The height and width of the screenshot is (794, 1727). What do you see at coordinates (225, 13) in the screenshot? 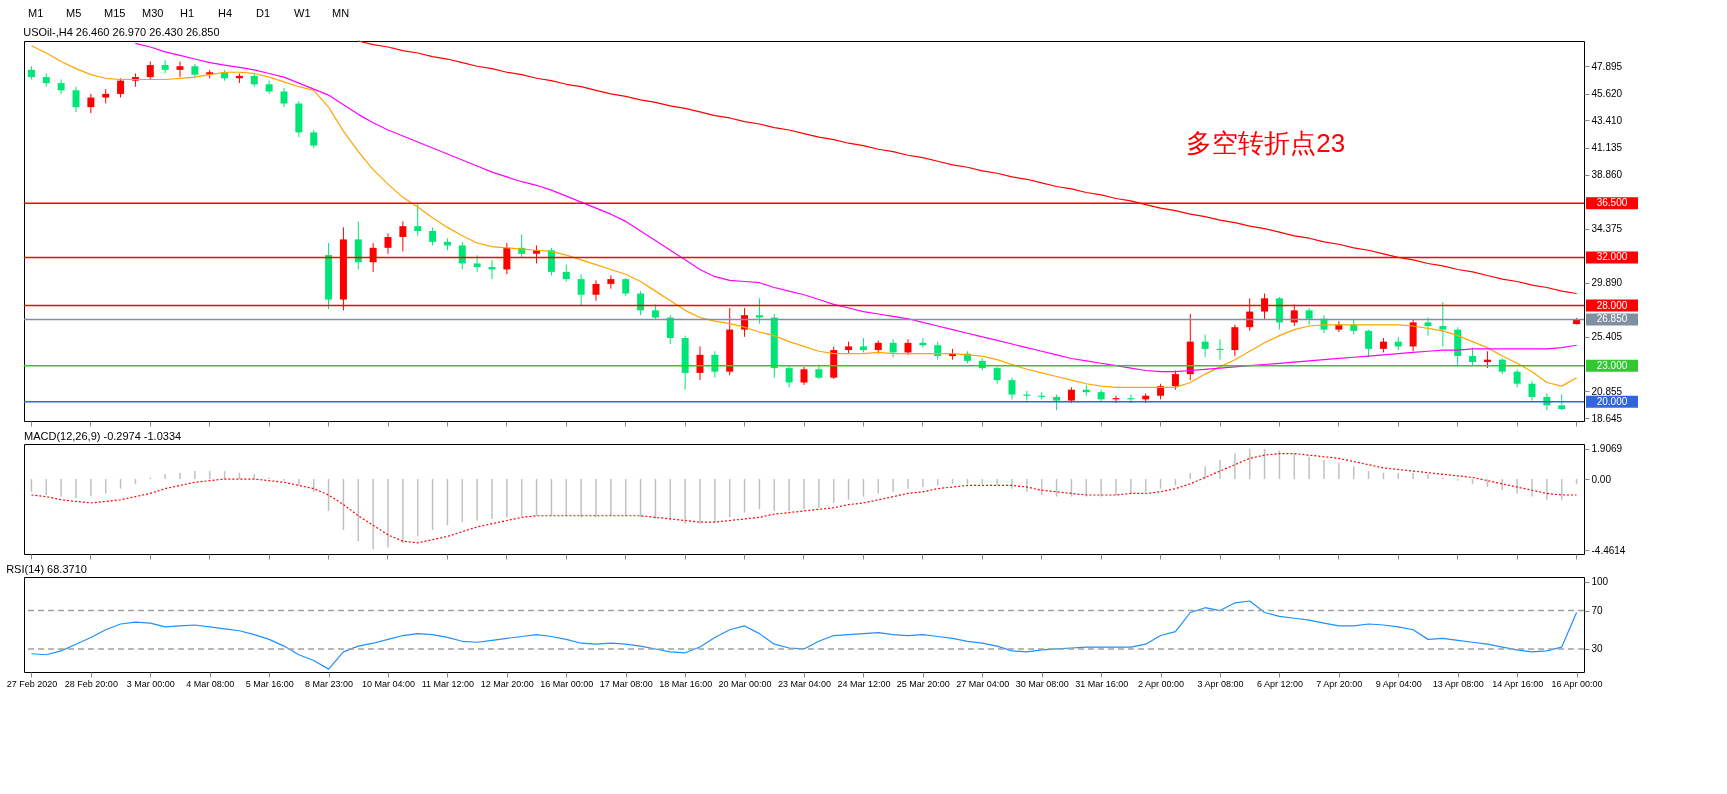
I see `text: H4` at bounding box center [225, 13].